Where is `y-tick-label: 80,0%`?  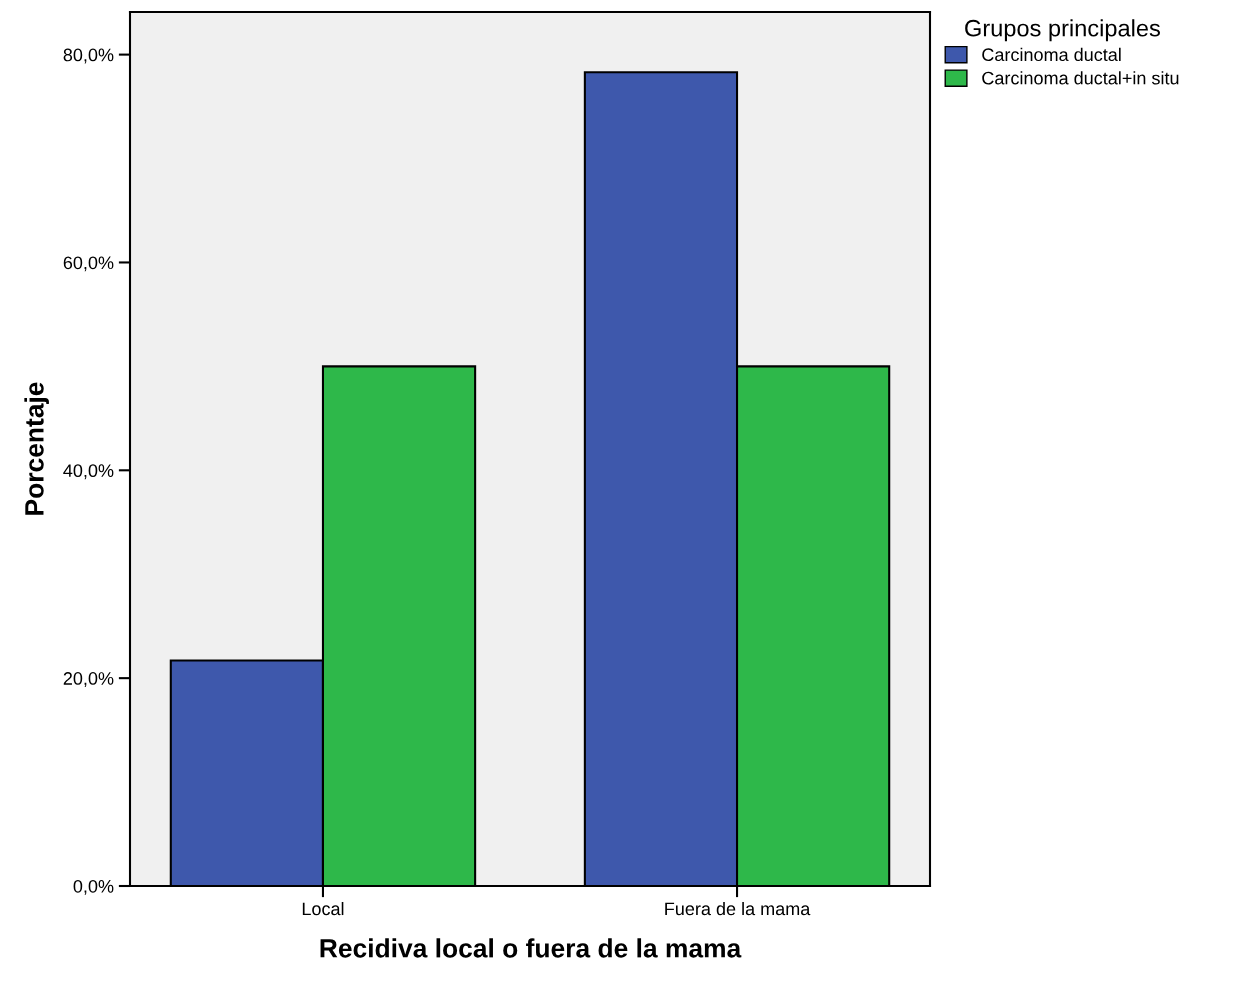 y-tick-label: 80,0% is located at coordinates (88, 56).